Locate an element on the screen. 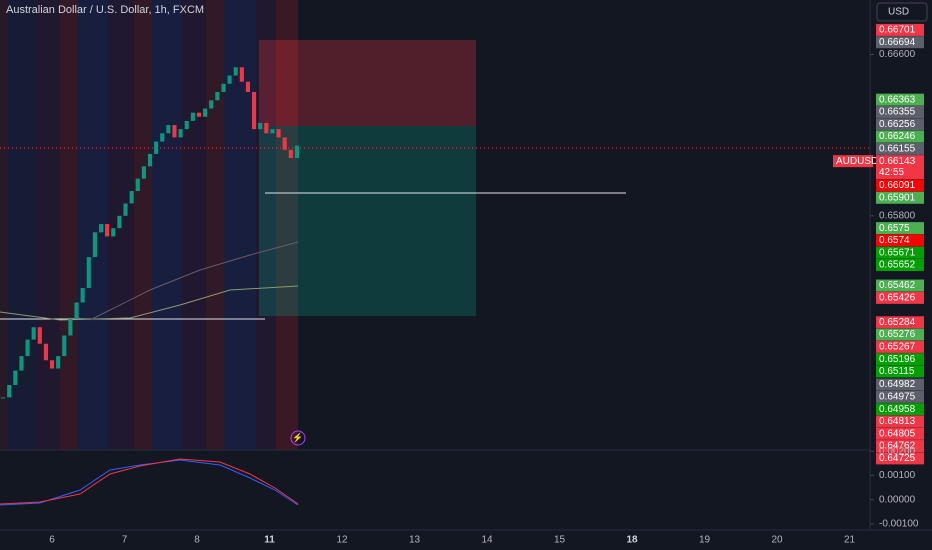  symbol-label: AUDUSD is located at coordinates (857, 161).